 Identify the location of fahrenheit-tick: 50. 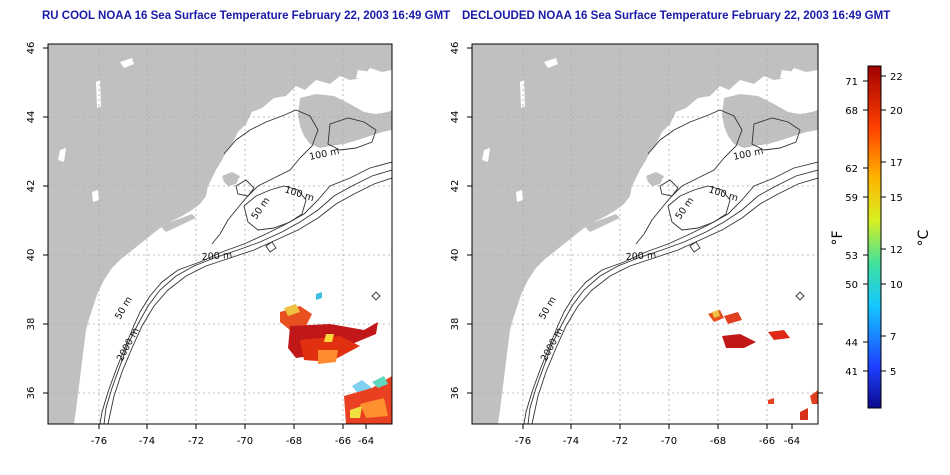
(851, 285).